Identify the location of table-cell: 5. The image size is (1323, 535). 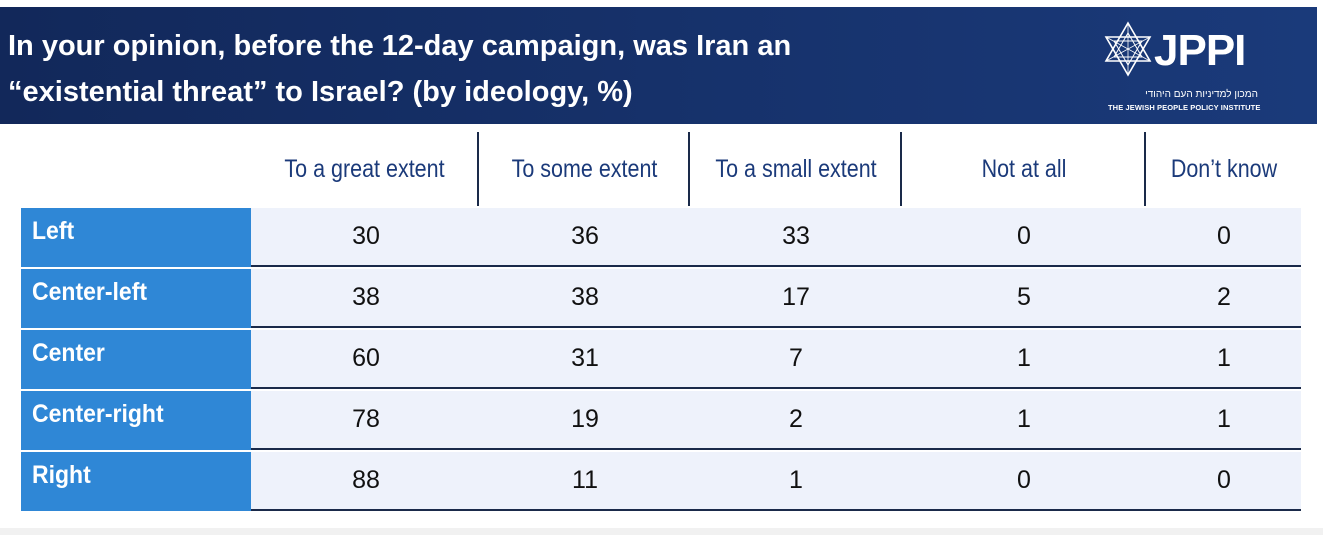
(1024, 297).